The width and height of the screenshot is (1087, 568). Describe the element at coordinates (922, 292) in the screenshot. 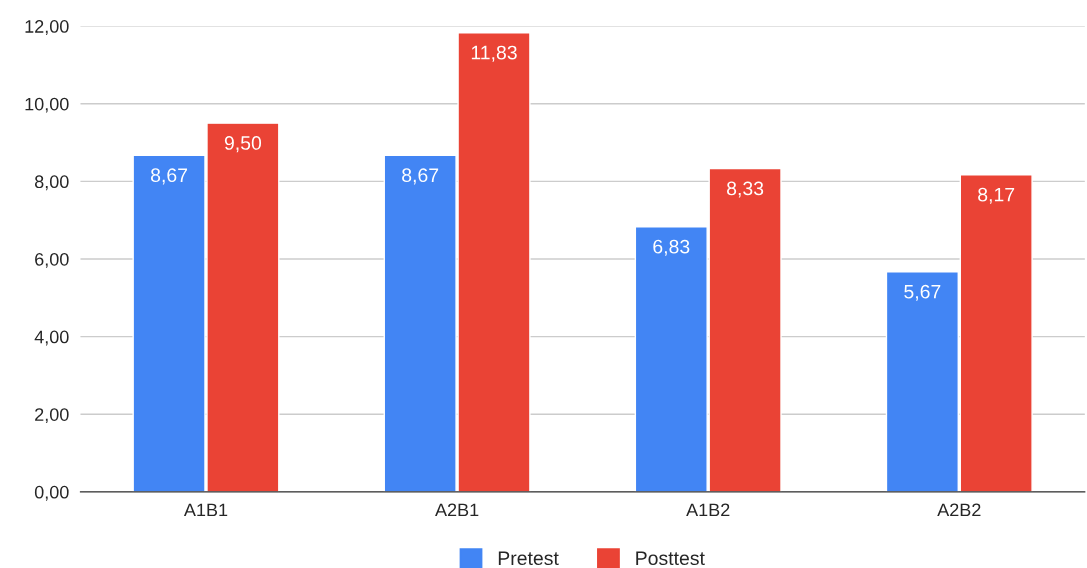

I see `data-label: 5,67` at that location.